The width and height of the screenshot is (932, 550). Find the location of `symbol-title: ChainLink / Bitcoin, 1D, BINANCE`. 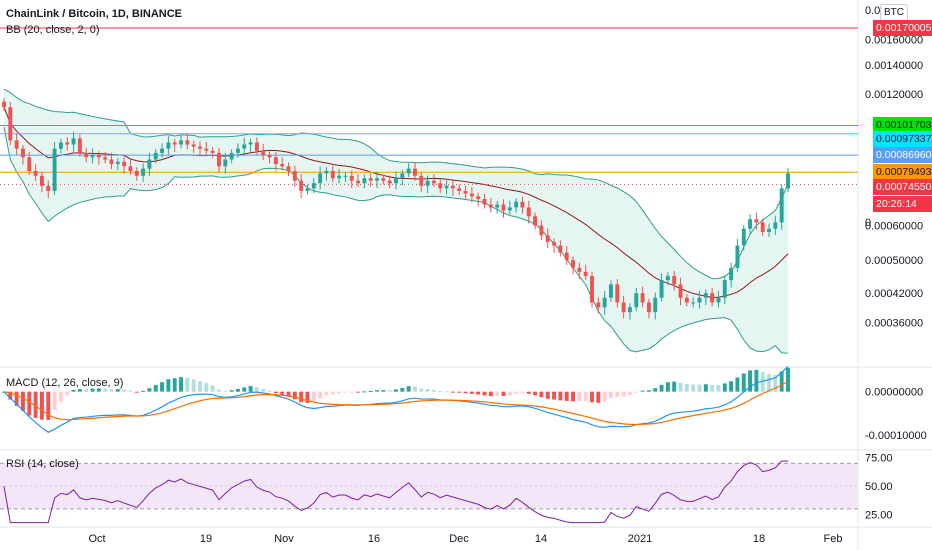

symbol-title: ChainLink / Bitcoin, 1D, BINANCE is located at coordinates (94, 14).